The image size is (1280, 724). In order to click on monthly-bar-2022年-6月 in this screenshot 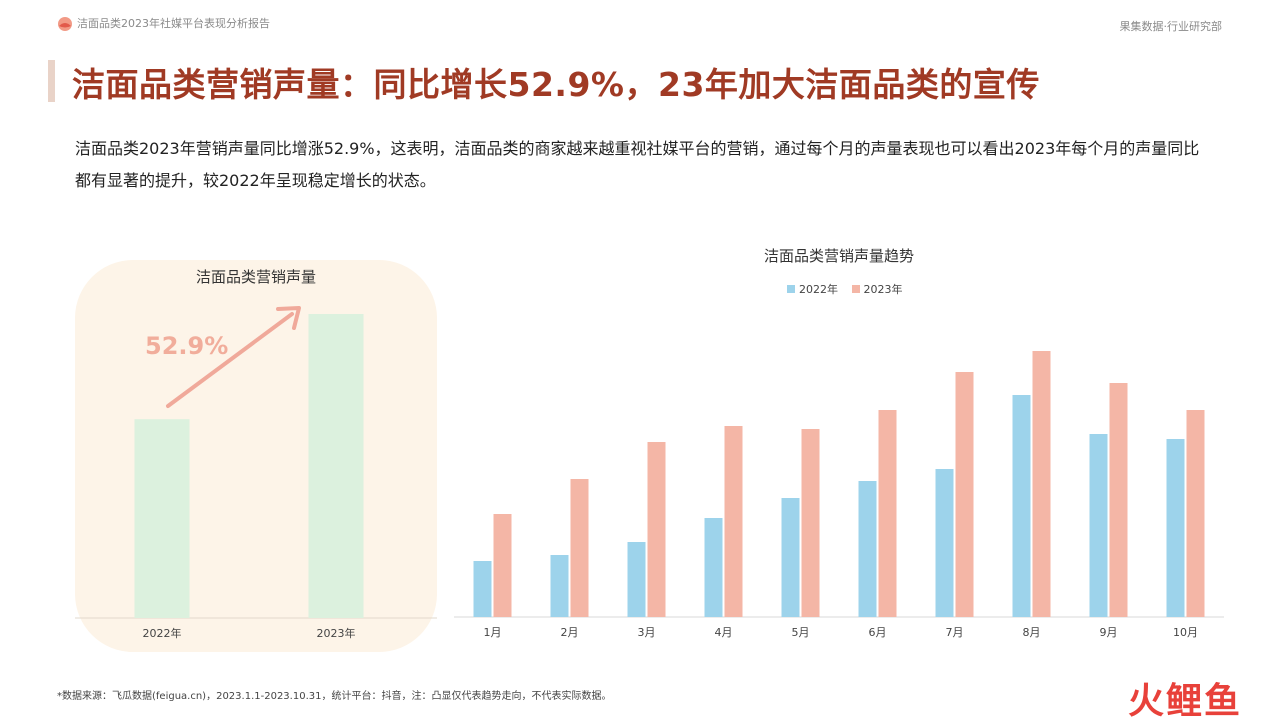, I will do `click(867, 549)`.